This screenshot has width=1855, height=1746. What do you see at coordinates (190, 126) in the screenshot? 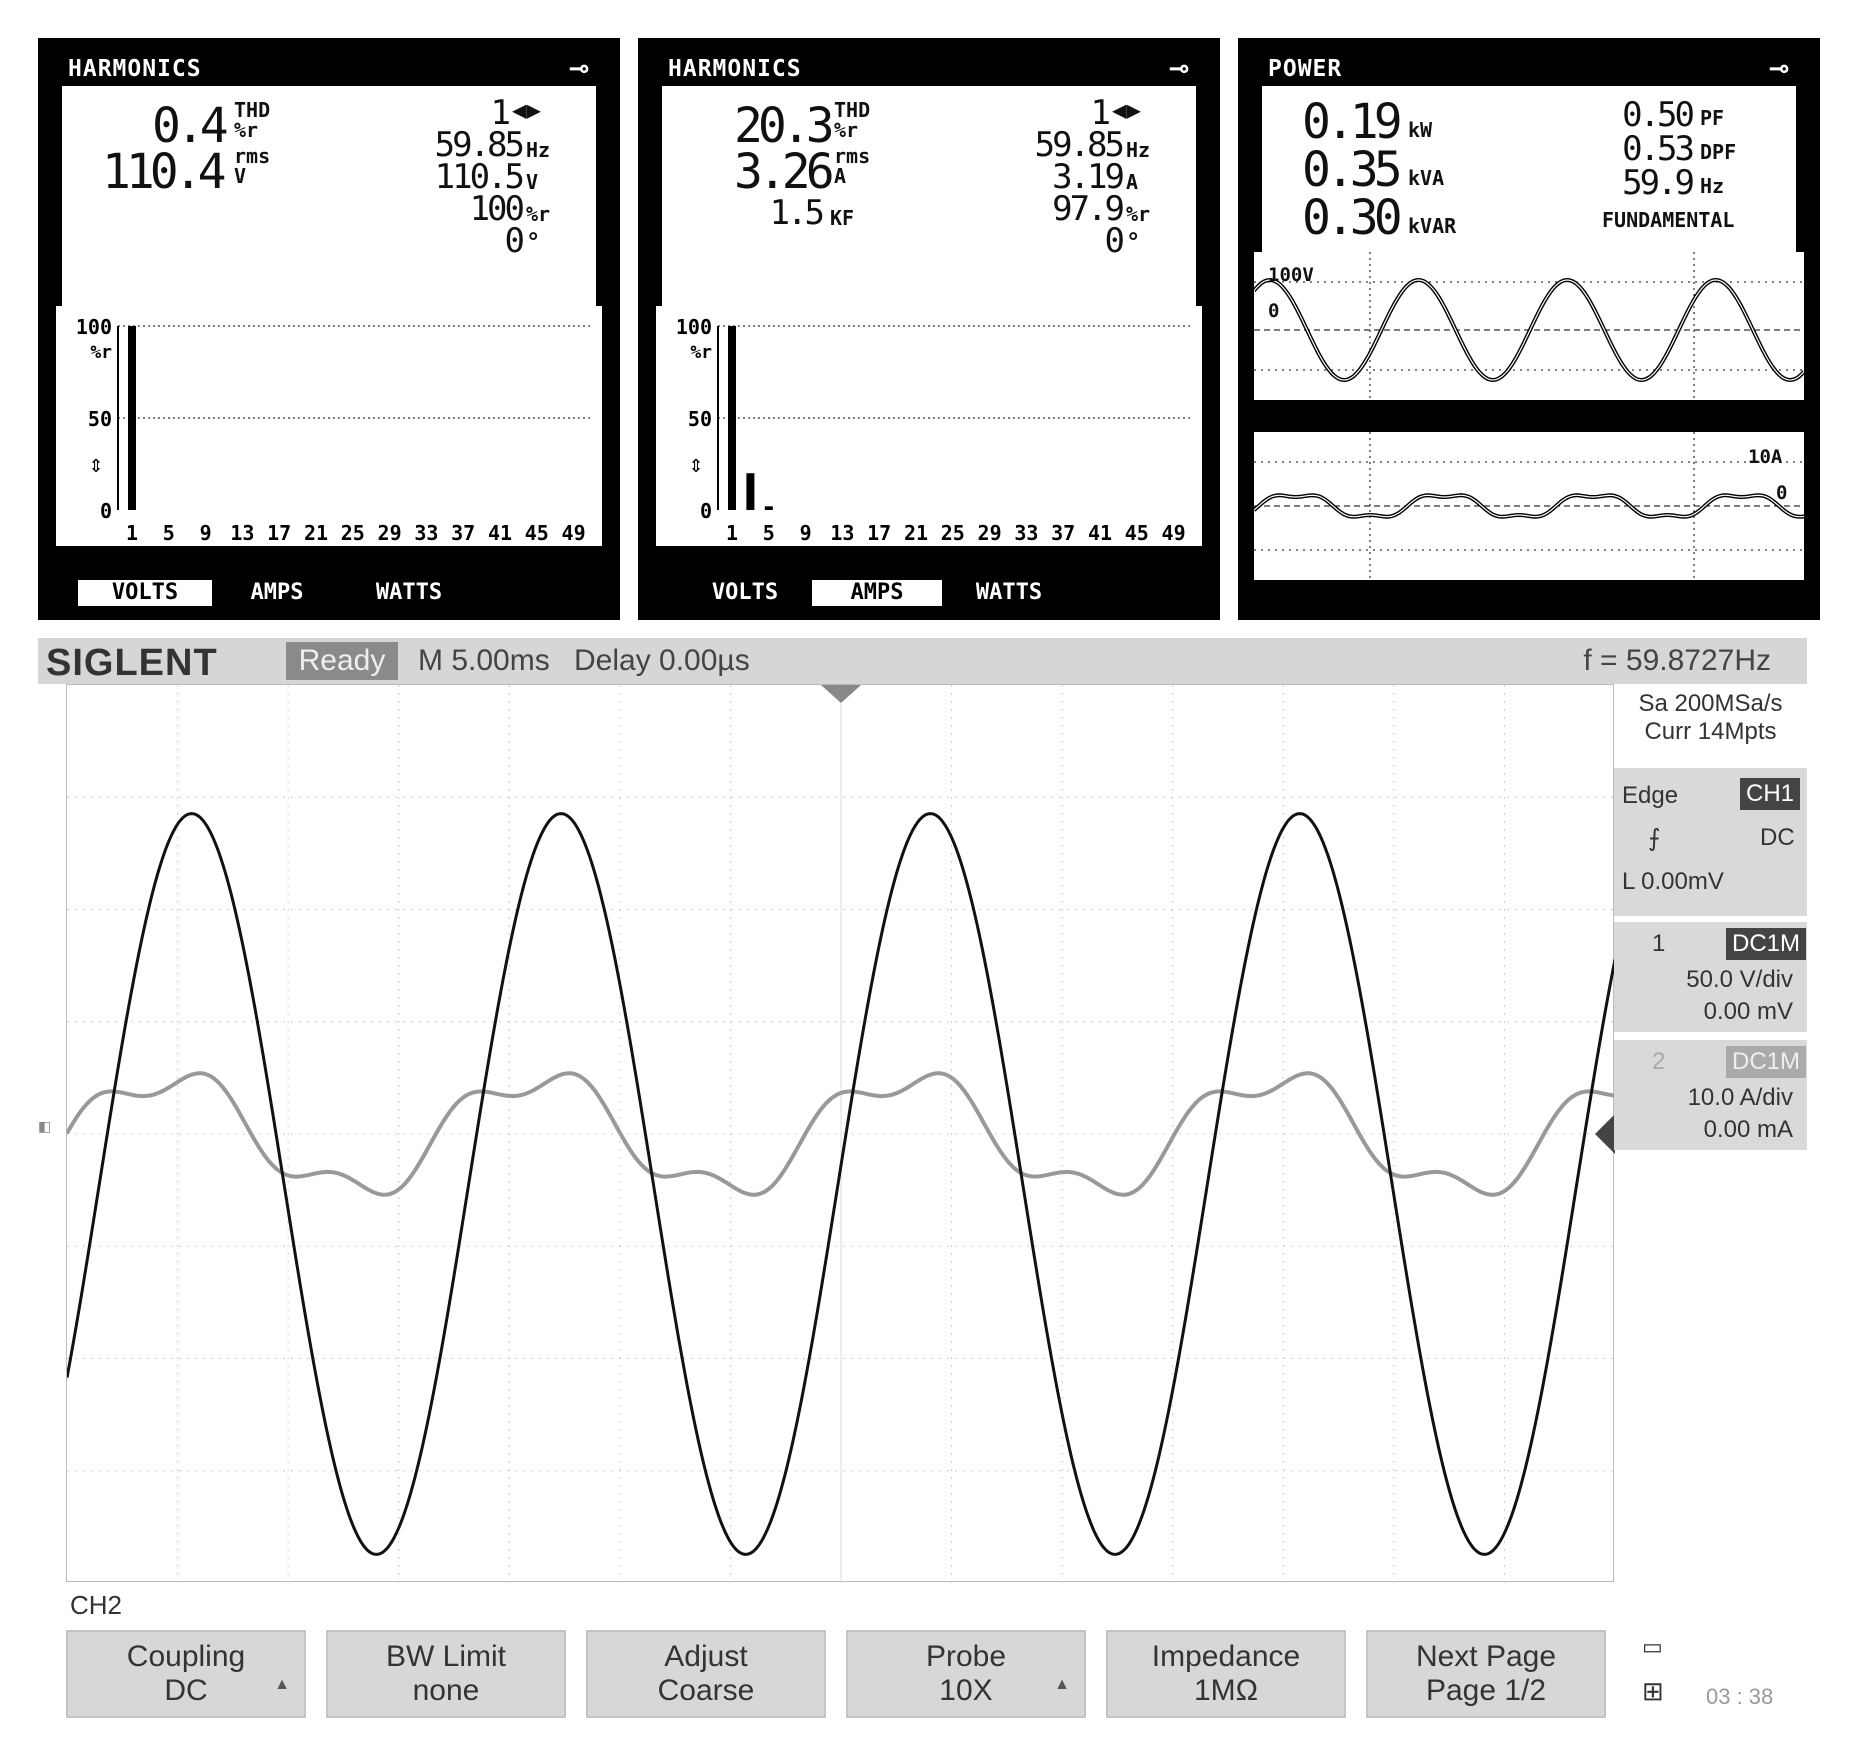
I see `thd-value: 0.4` at bounding box center [190, 126].